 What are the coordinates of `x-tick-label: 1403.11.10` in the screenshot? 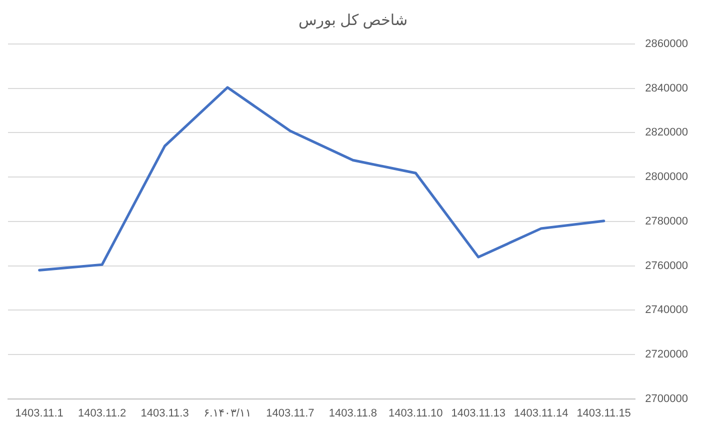 It's located at (415, 413).